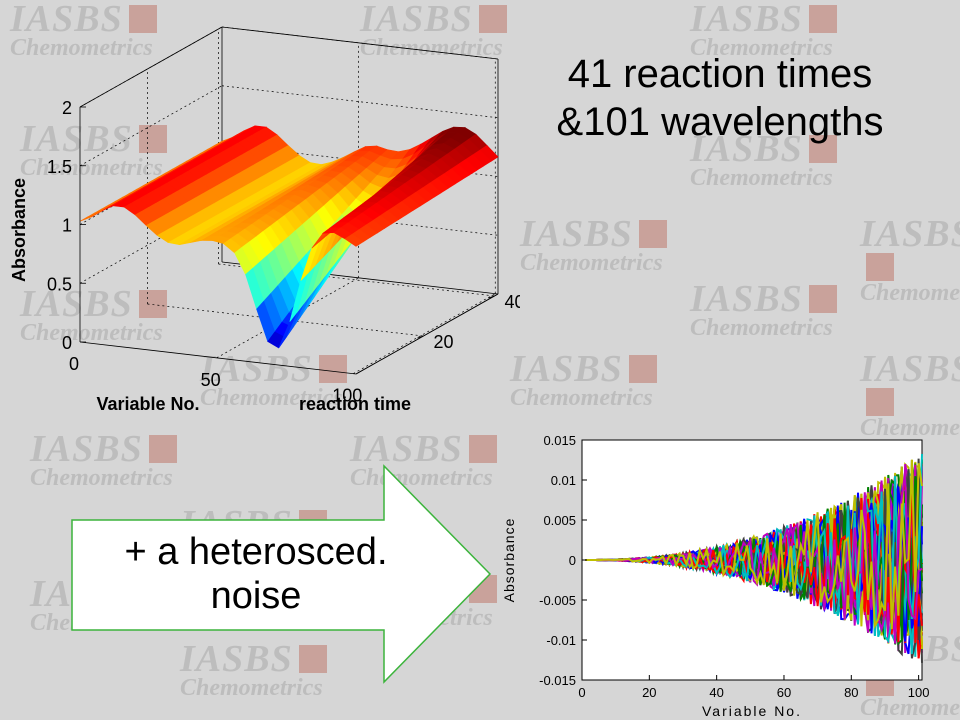  I want to click on surface-ztick-label: 1.5, so click(59, 167).